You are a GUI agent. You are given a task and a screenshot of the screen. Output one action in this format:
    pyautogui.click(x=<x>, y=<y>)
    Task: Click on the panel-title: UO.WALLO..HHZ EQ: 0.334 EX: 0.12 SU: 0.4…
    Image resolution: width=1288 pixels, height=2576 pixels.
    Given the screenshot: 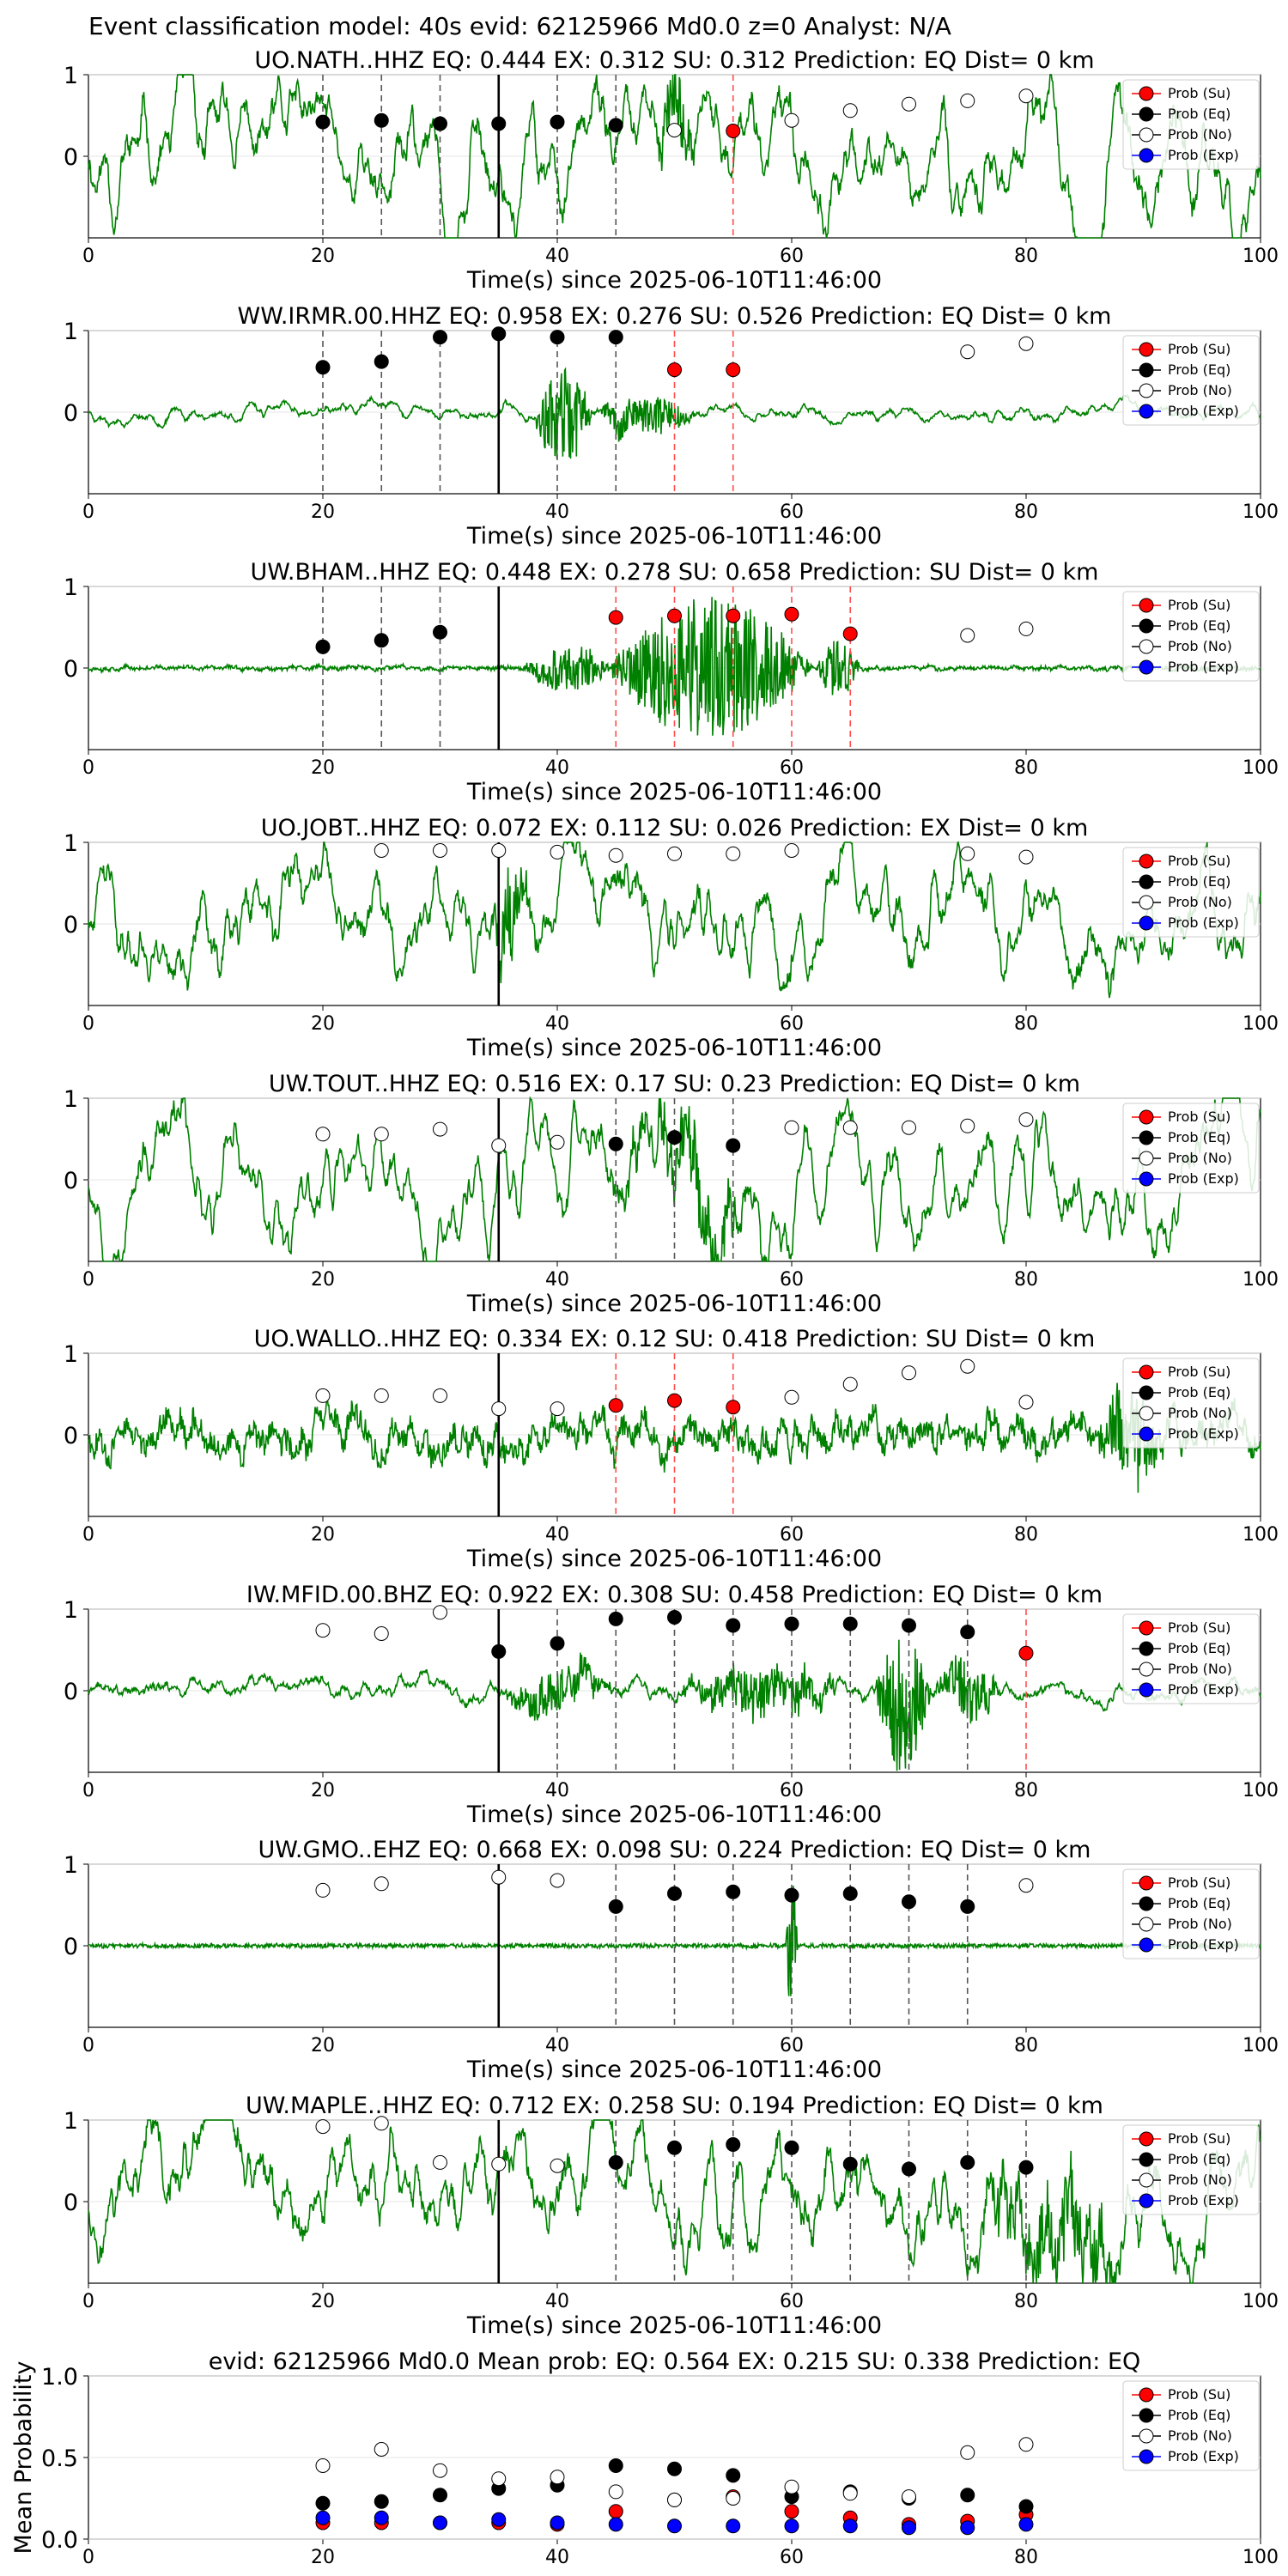 What is the action you would take?
    pyautogui.click(x=675, y=1339)
    